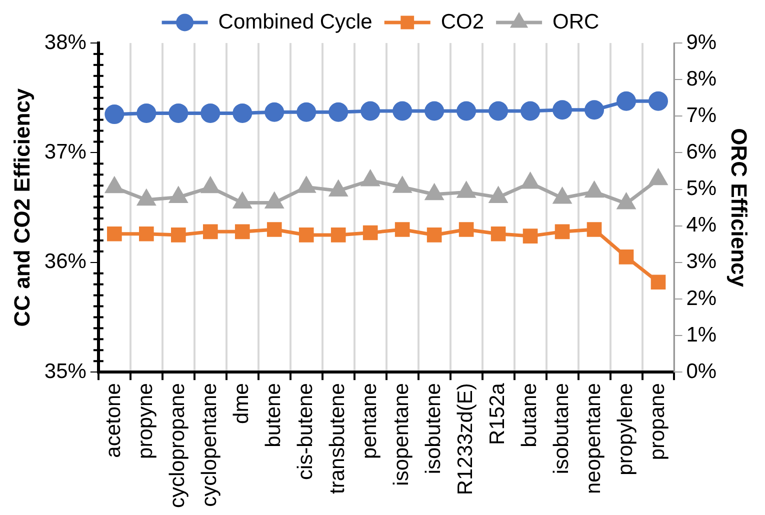  What do you see at coordinates (114, 420) in the screenshot?
I see `x-tick-label: acetone` at bounding box center [114, 420].